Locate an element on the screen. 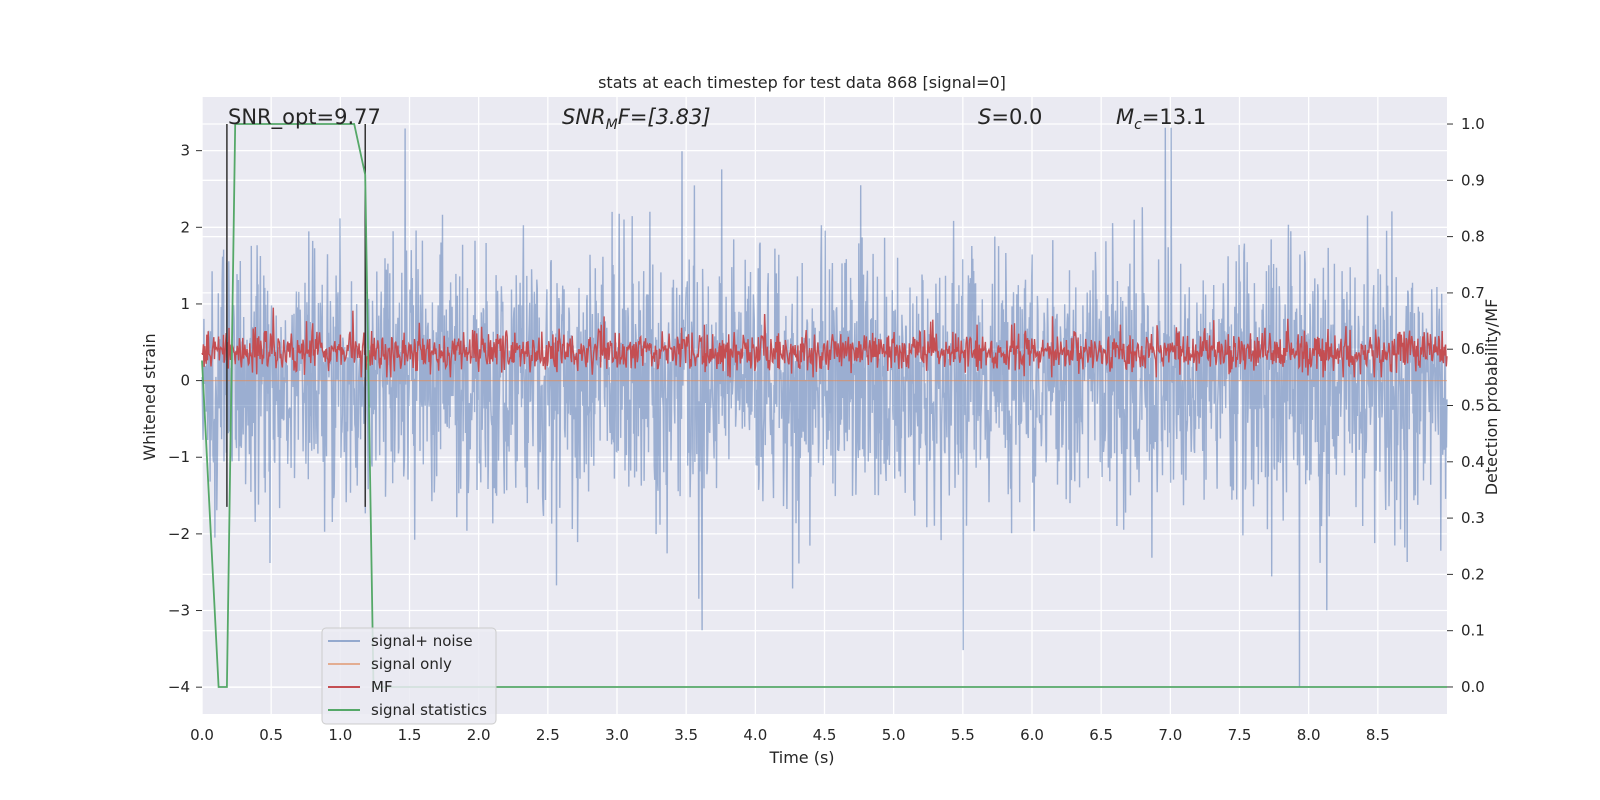 The width and height of the screenshot is (1600, 800). y2-tick-label: 0.1 is located at coordinates (1473, 631).